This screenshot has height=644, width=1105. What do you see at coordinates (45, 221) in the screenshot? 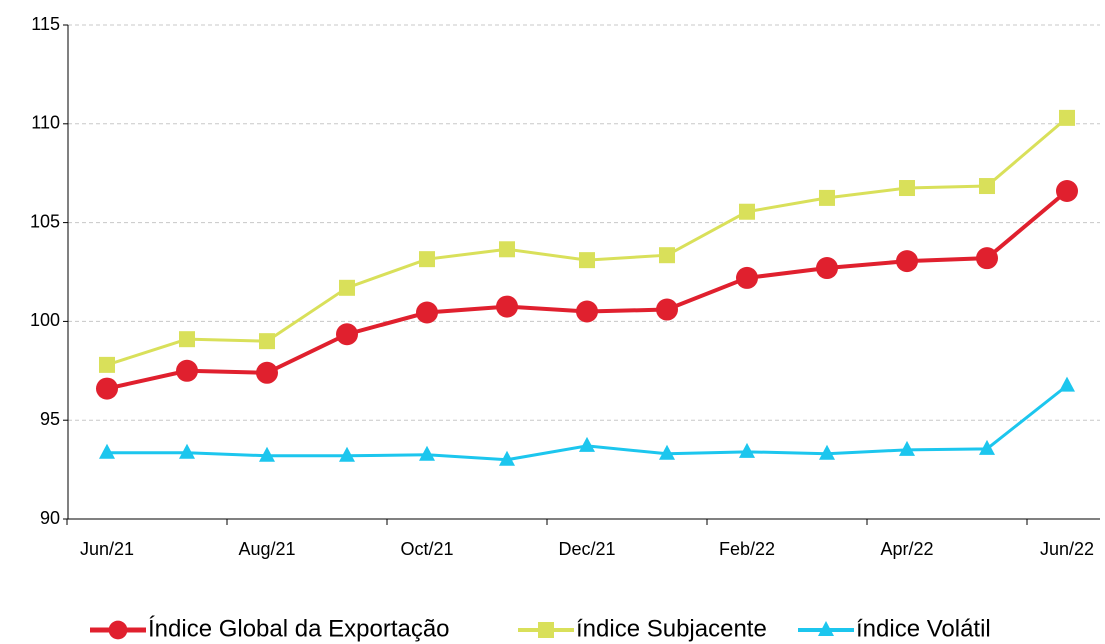
I see `y-tick-label: 105` at bounding box center [45, 221].